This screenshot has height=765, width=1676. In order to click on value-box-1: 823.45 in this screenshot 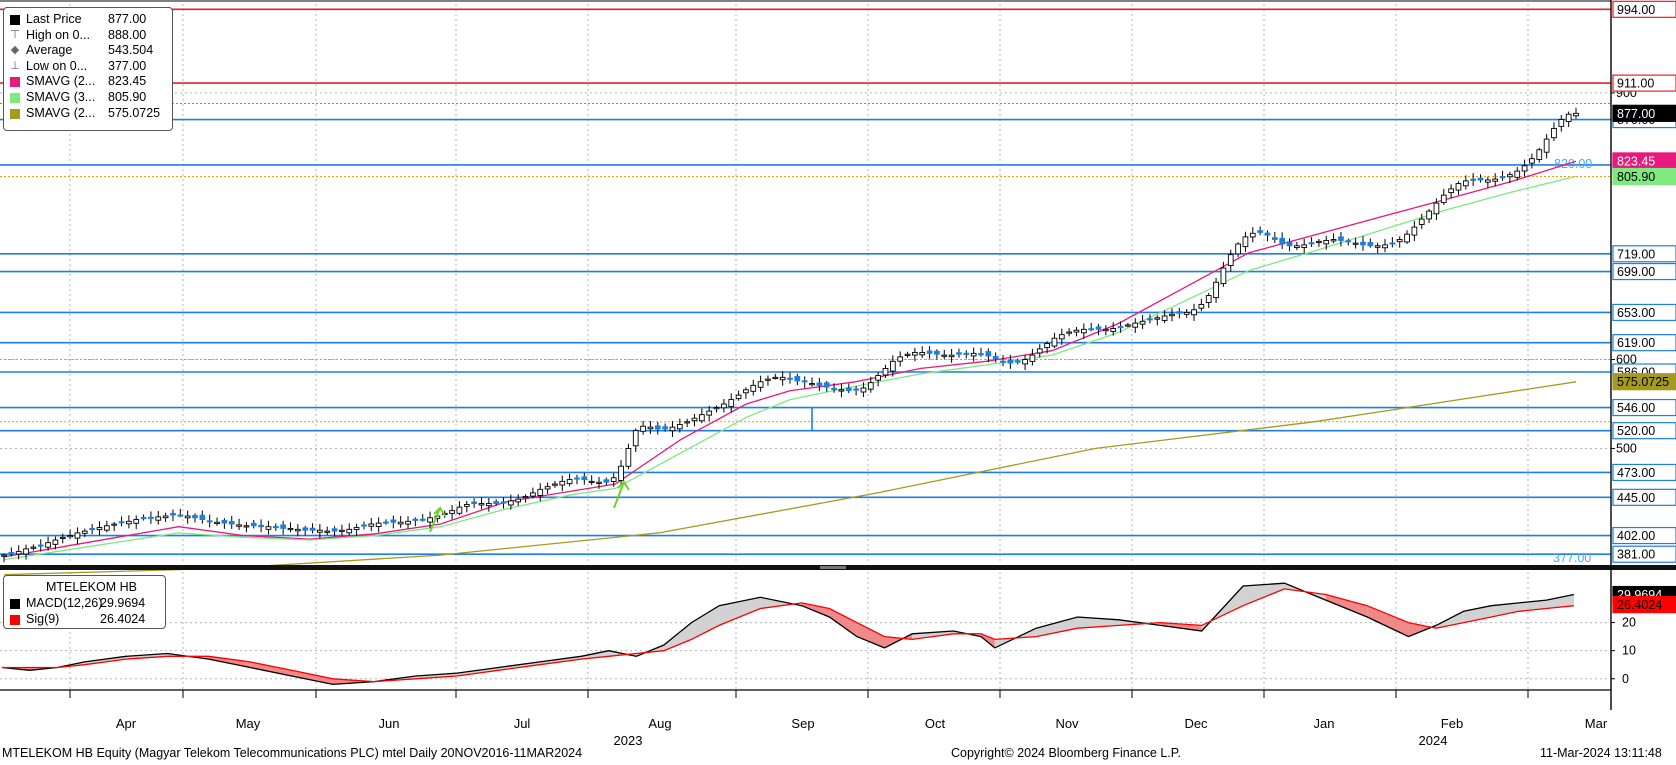, I will do `click(1644, 161)`.